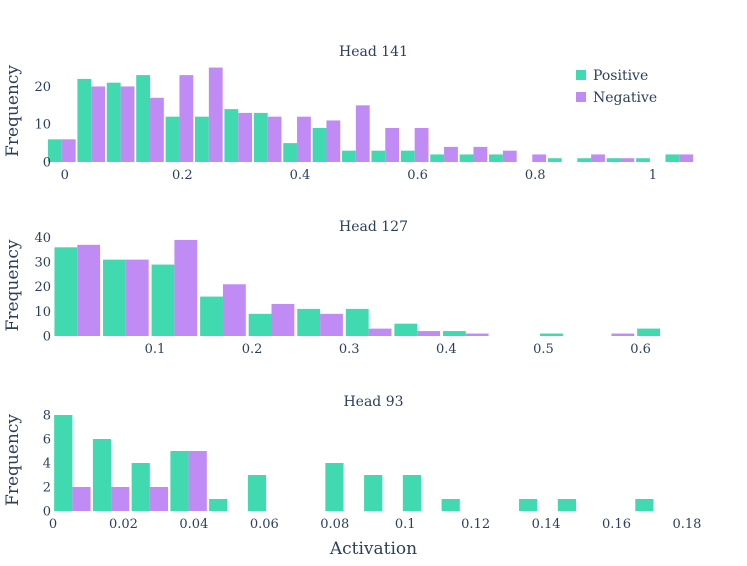 The width and height of the screenshot is (747, 566). Describe the element at coordinates (546, 524) in the screenshot. I see `x-tick-label: 0.14` at that location.